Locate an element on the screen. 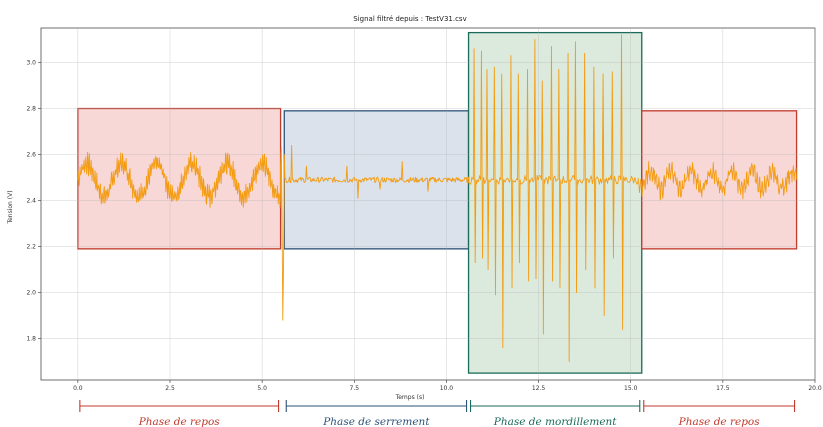 This screenshot has width=823, height=427. x-tick-label: 7.5 is located at coordinates (355, 388).